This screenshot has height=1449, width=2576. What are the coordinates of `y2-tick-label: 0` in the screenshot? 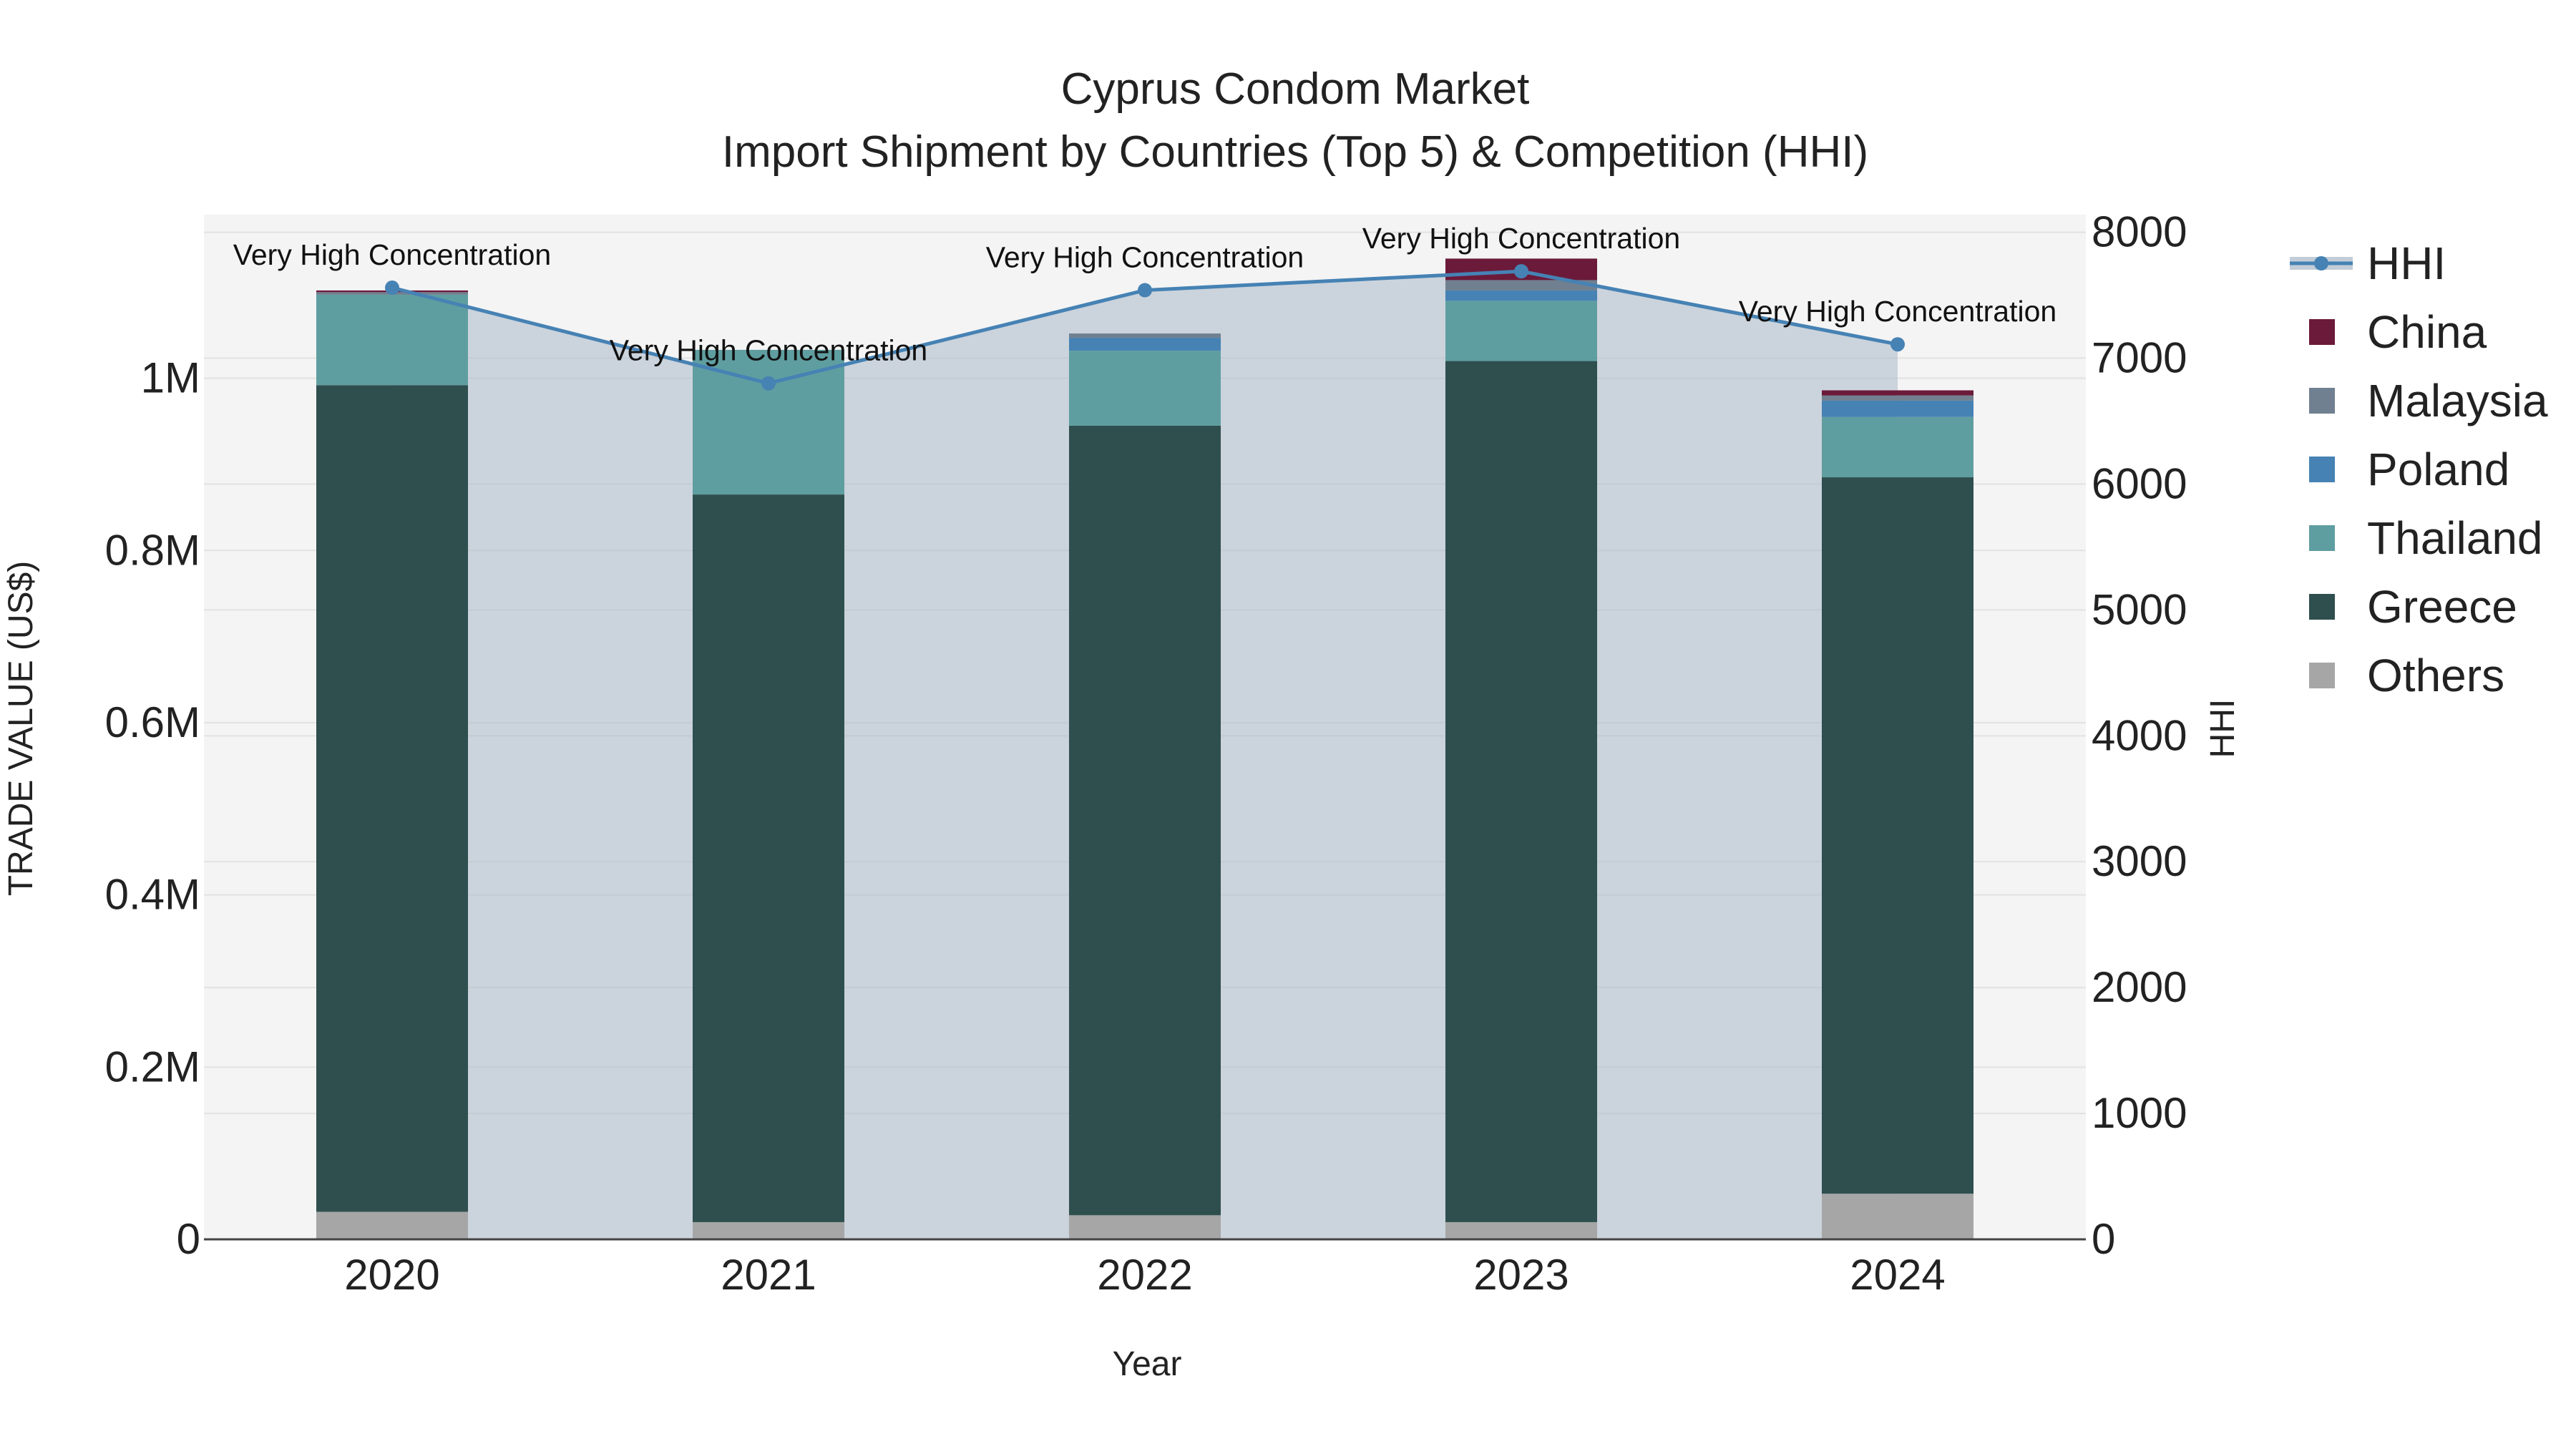 It's located at (2103, 1239).